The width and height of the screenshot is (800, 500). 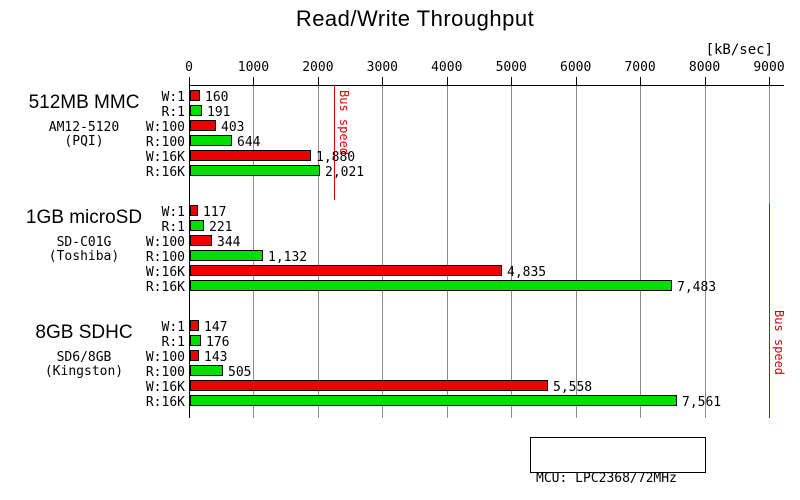 I want to click on bar-value-label: 143, so click(x=216, y=357).